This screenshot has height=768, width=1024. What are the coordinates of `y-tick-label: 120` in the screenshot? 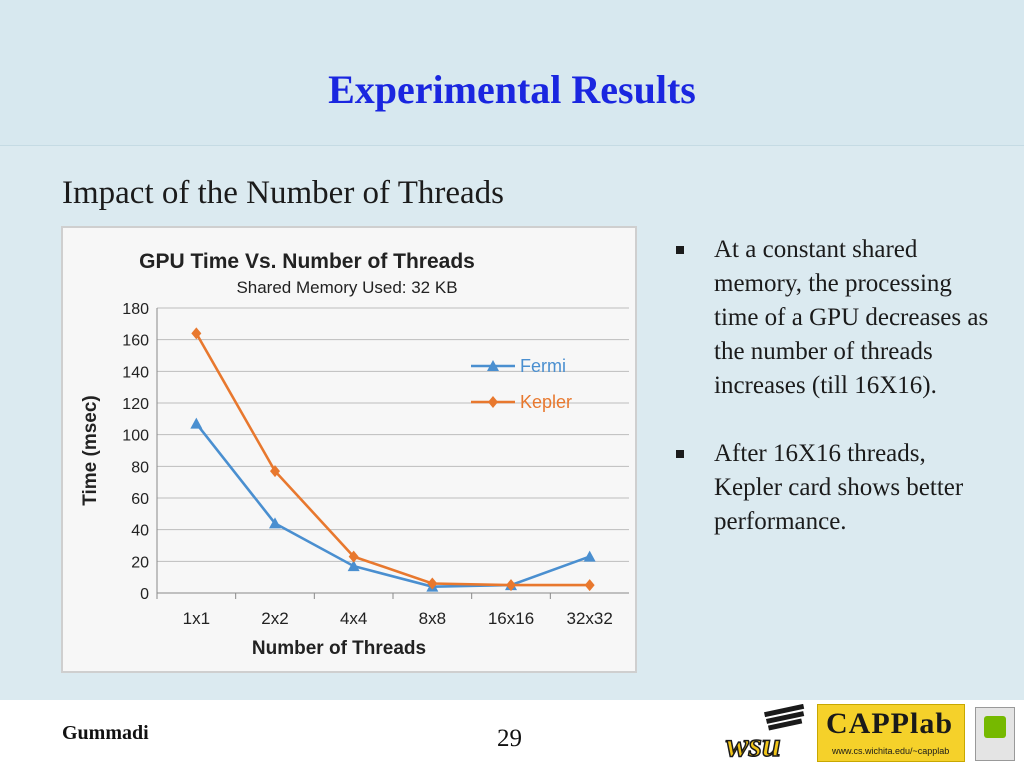 It's located at (135, 404).